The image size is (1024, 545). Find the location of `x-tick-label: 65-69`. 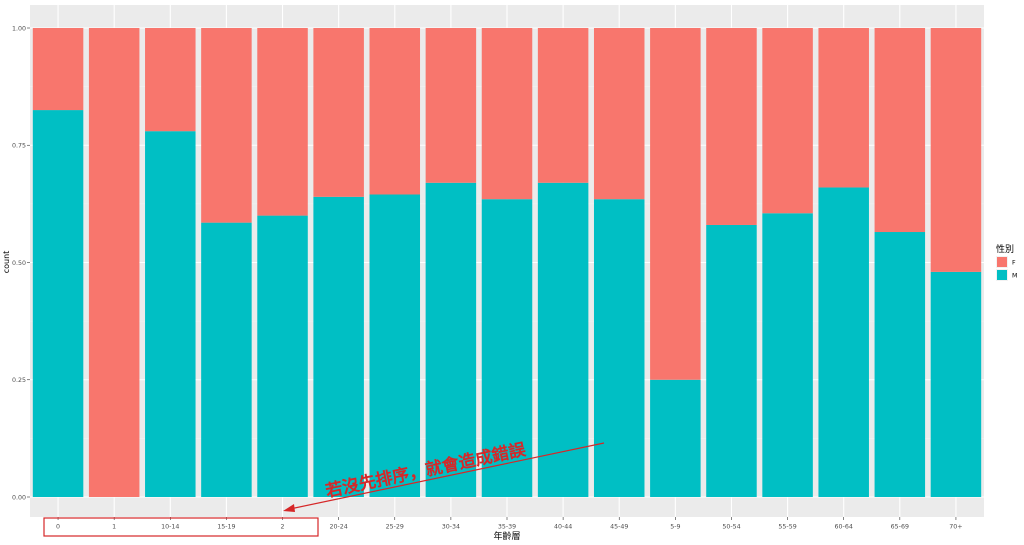

x-tick-label: 65-69 is located at coordinates (900, 527).